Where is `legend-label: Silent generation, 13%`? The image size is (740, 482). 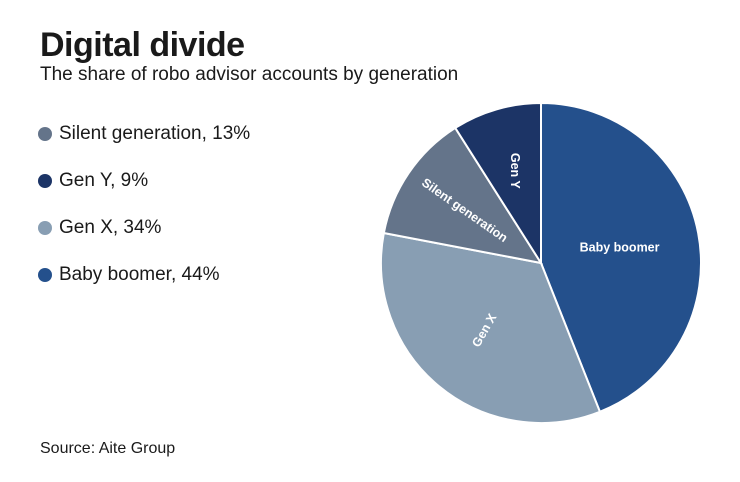 legend-label: Silent generation, 13% is located at coordinates (155, 133).